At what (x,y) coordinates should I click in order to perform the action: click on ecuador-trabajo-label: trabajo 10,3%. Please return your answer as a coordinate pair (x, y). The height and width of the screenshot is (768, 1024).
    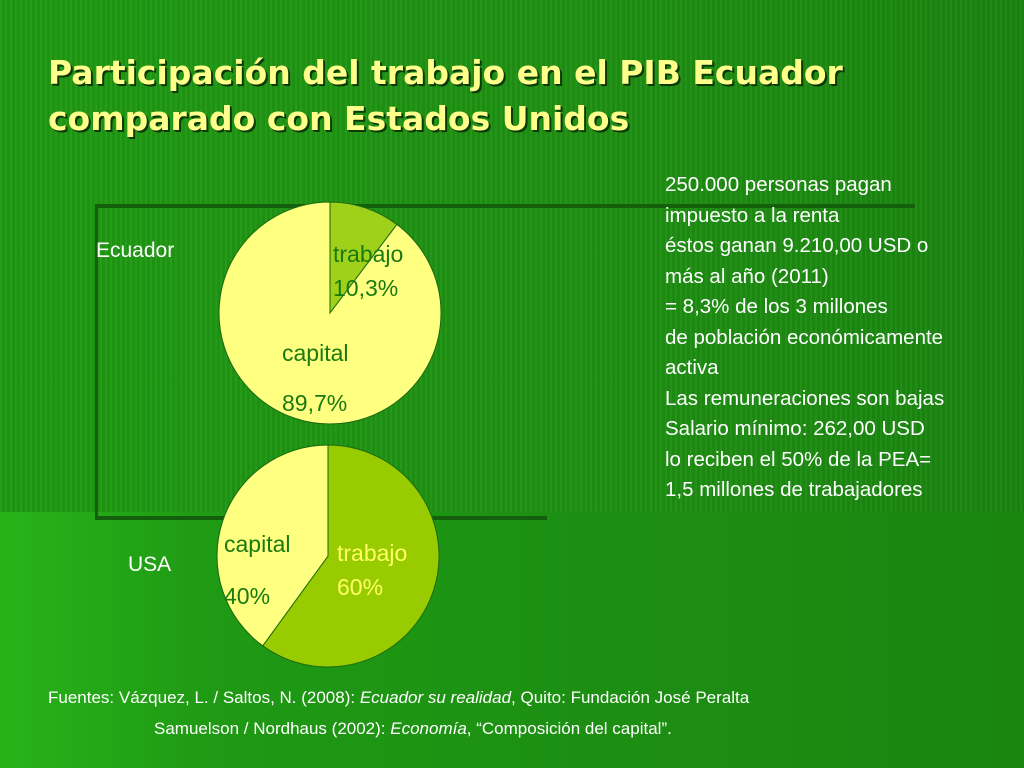
    Looking at the image, I should click on (368, 271).